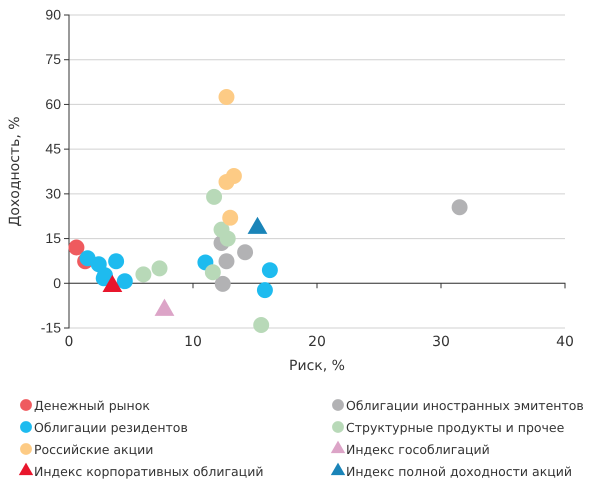 The image size is (603, 486). What do you see at coordinates (465, 405) in the screenshot?
I see `legend-label: Облигации иностранных эмитентов` at bounding box center [465, 405].